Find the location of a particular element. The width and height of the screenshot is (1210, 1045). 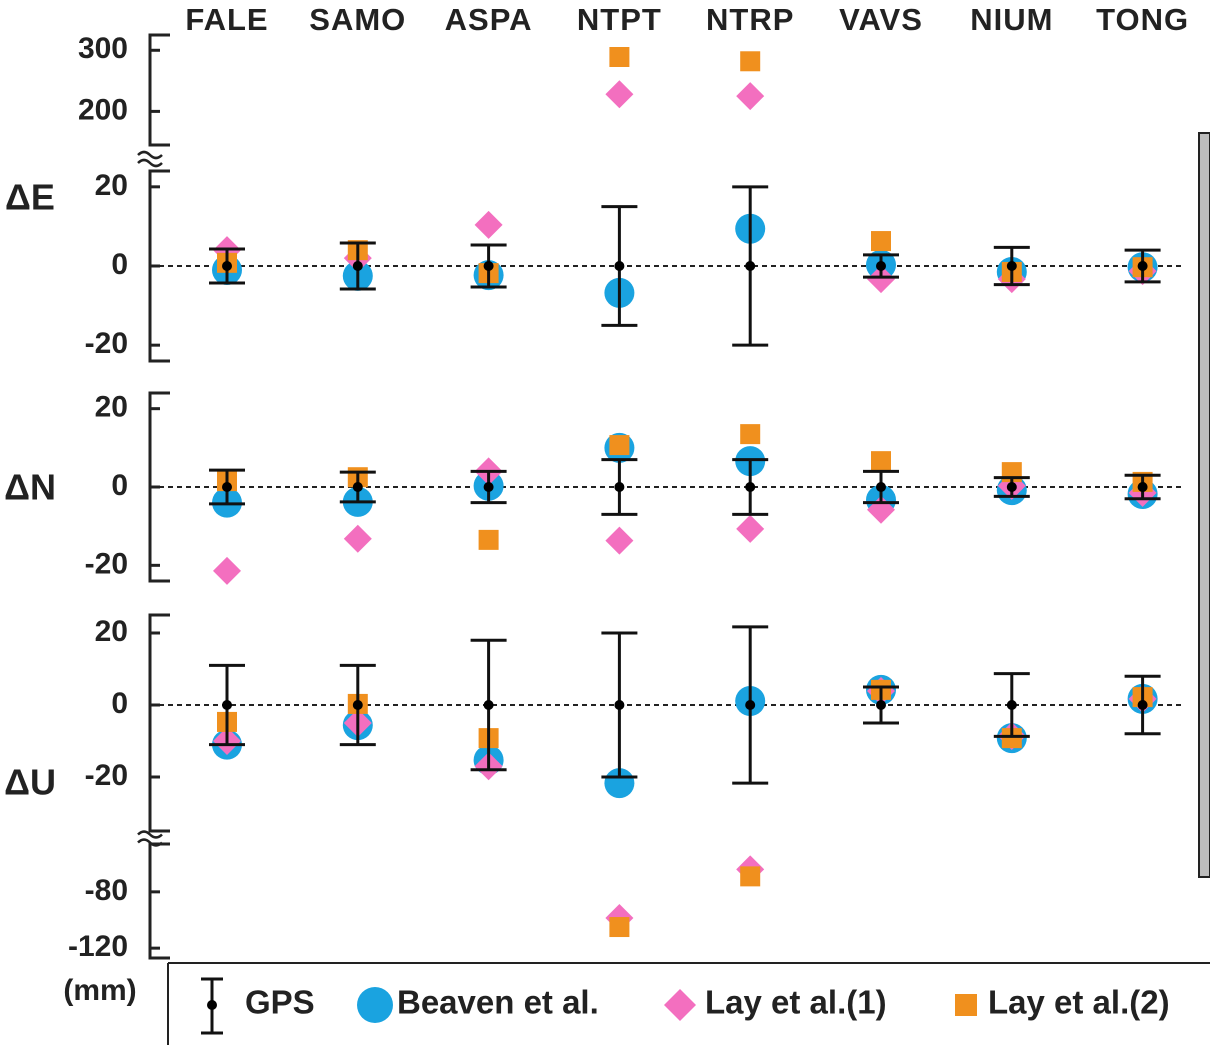

panel-label: ΔU is located at coordinates (30, 782).